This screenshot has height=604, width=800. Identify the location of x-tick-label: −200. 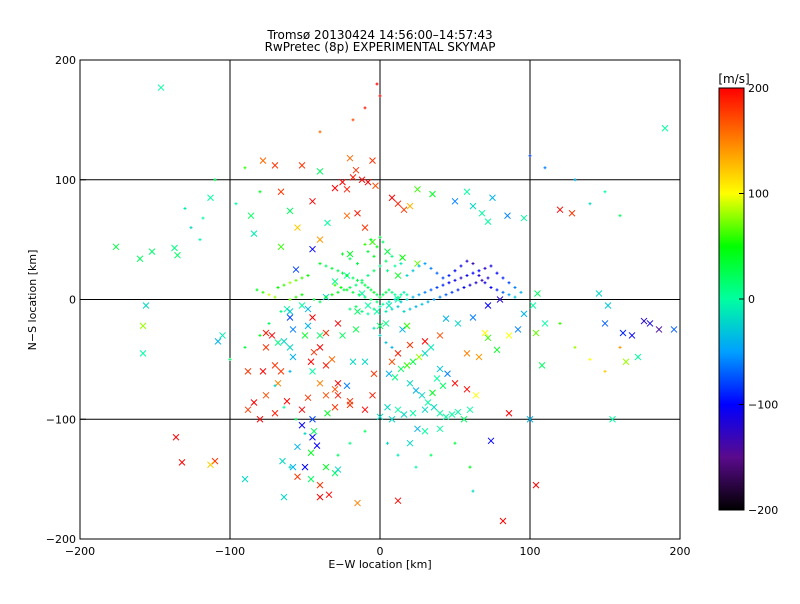
(80, 551).